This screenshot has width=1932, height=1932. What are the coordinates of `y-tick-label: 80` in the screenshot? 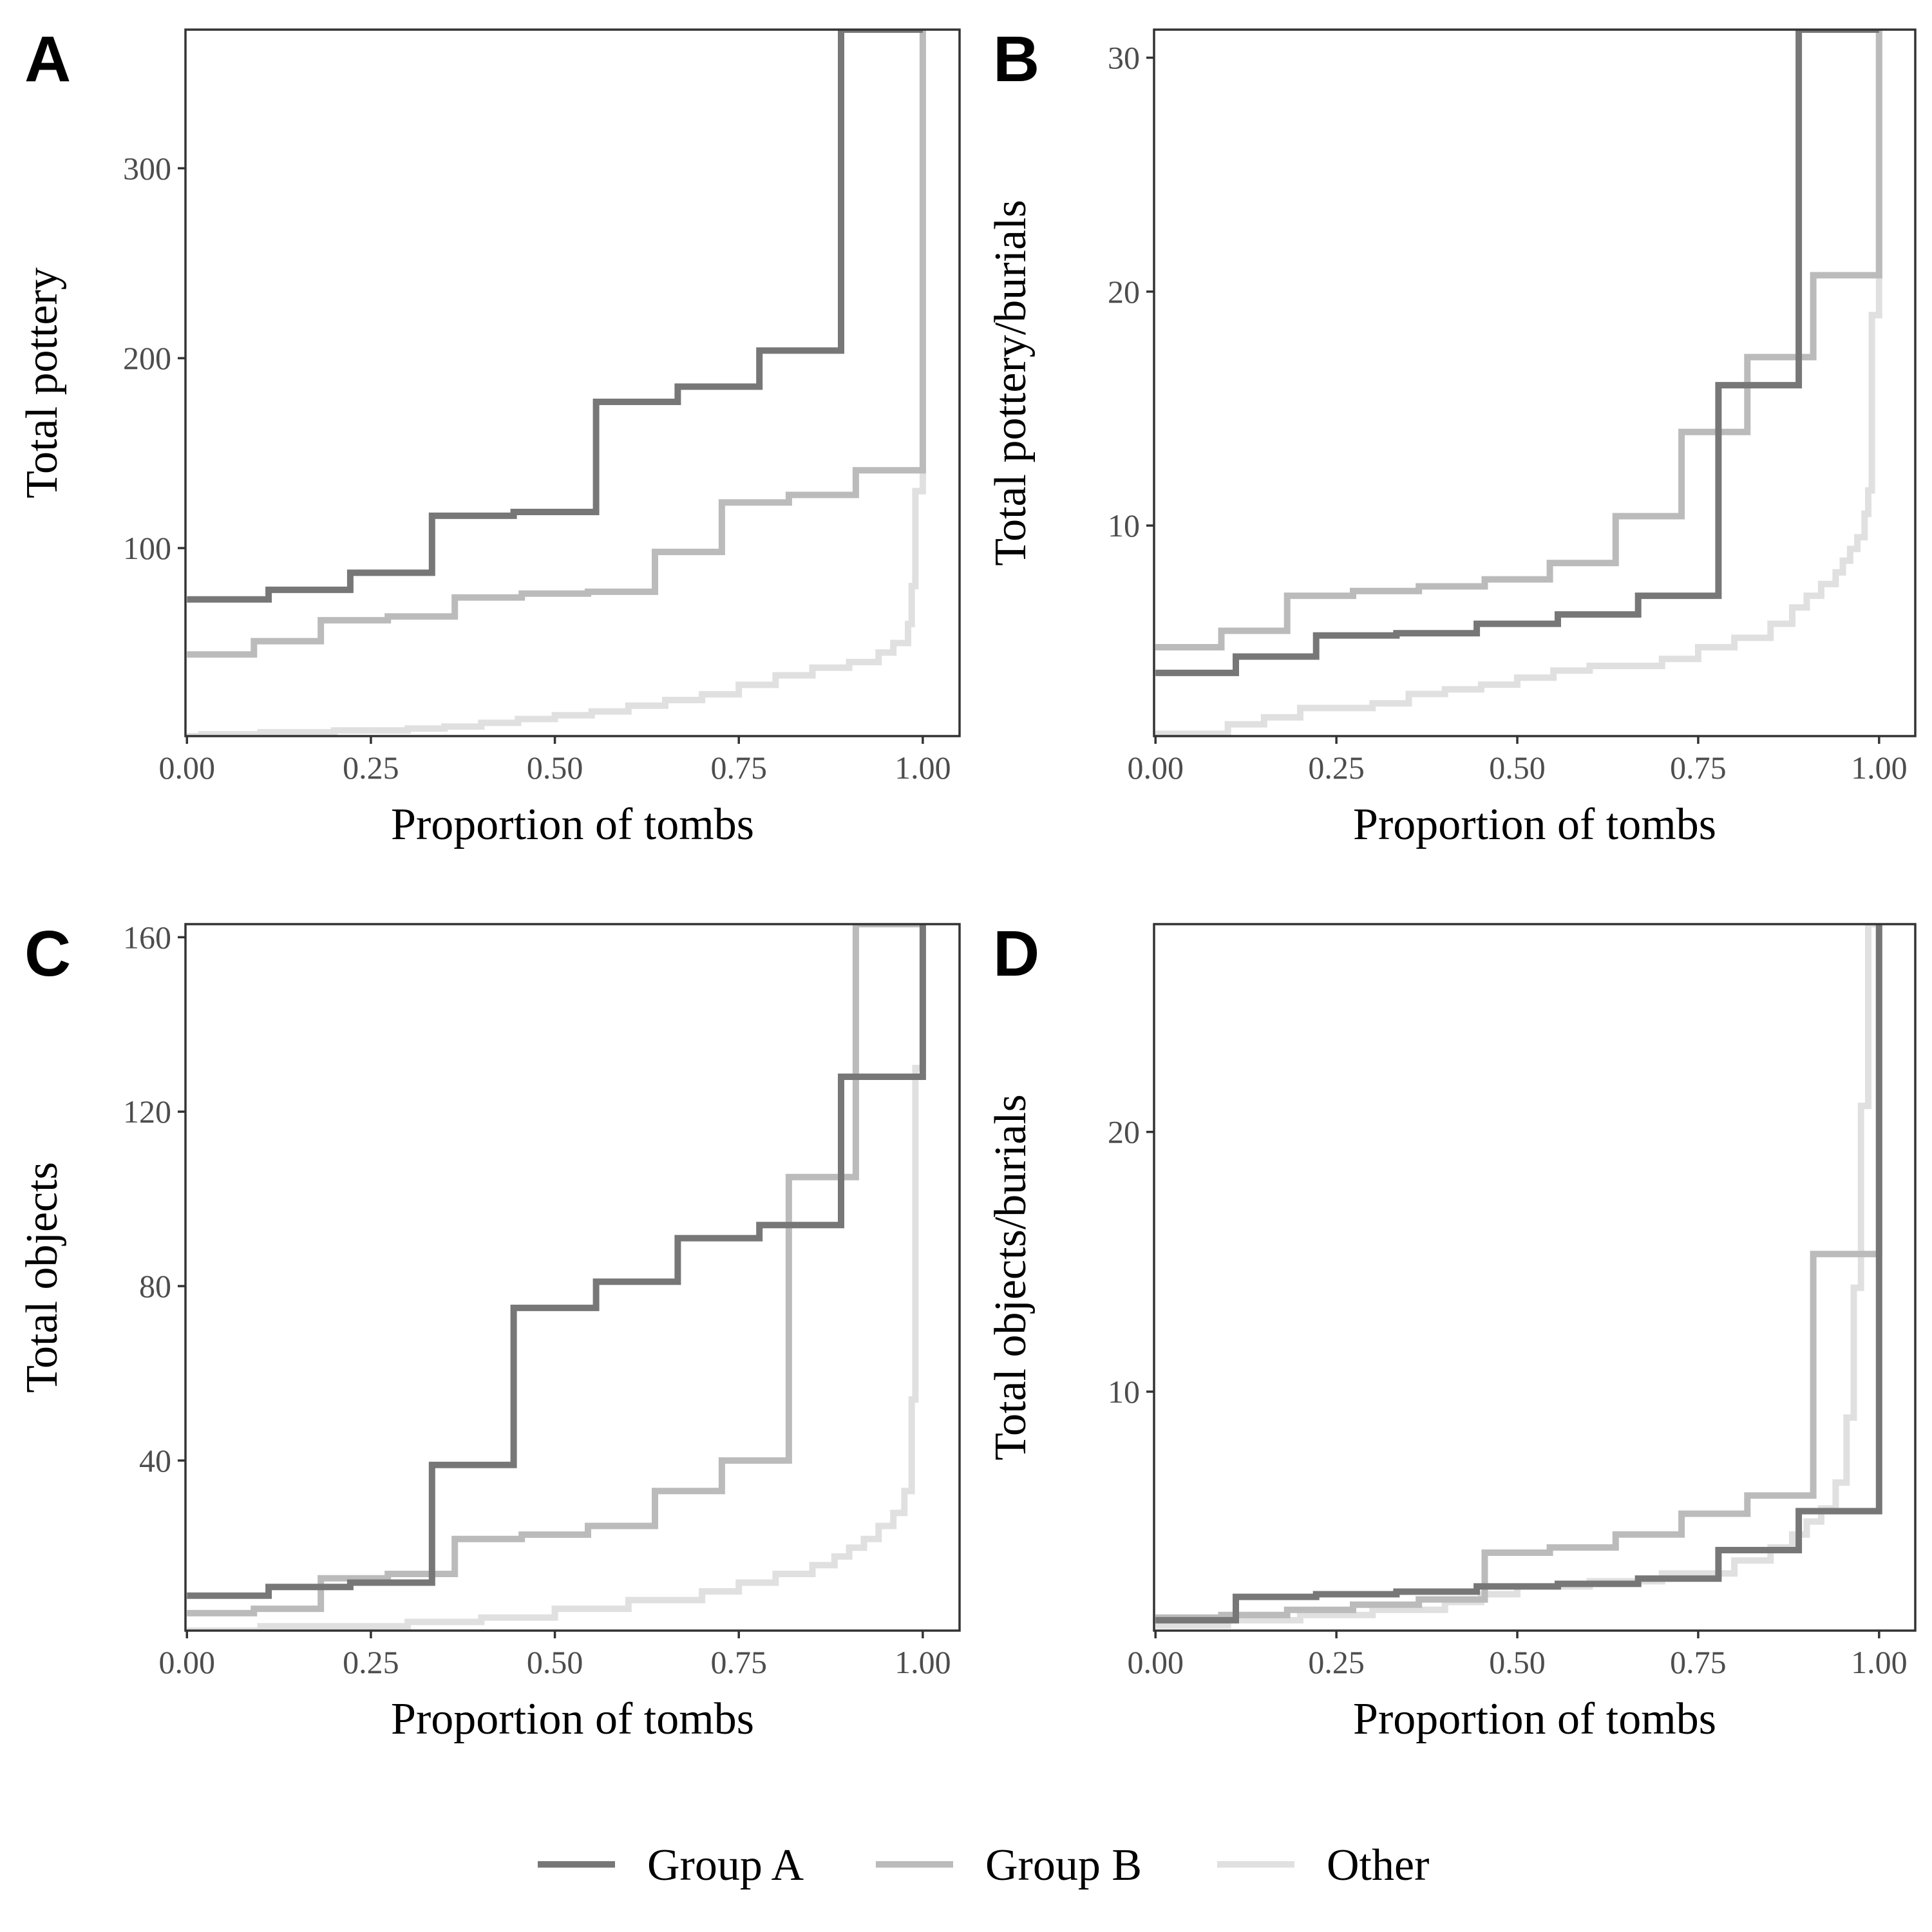 It's located at (155, 1286).